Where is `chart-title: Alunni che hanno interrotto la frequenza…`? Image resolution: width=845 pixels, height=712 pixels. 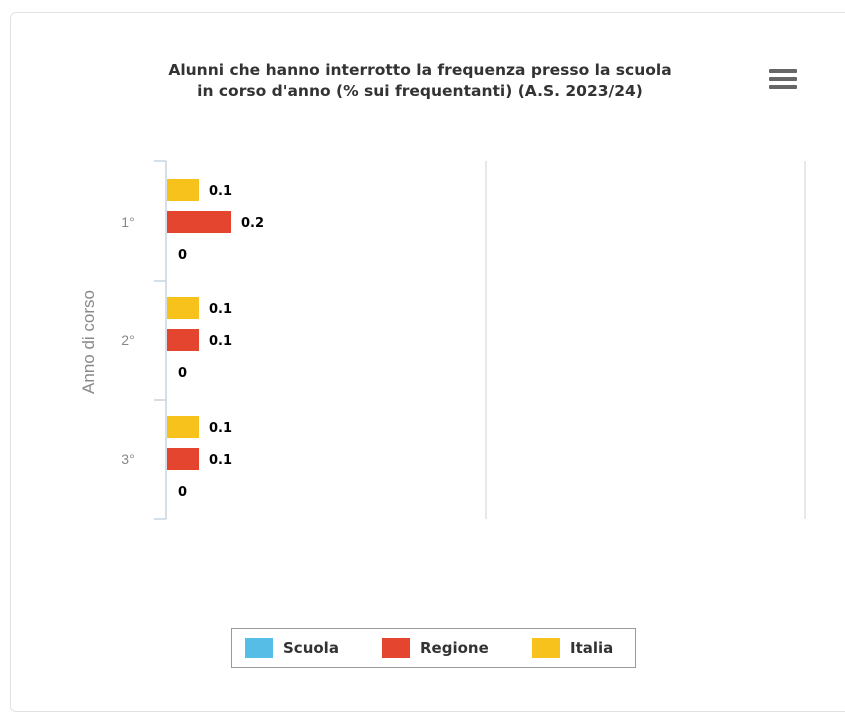
chart-title: Alunni che hanno interrotto la frequenza… is located at coordinates (420, 81).